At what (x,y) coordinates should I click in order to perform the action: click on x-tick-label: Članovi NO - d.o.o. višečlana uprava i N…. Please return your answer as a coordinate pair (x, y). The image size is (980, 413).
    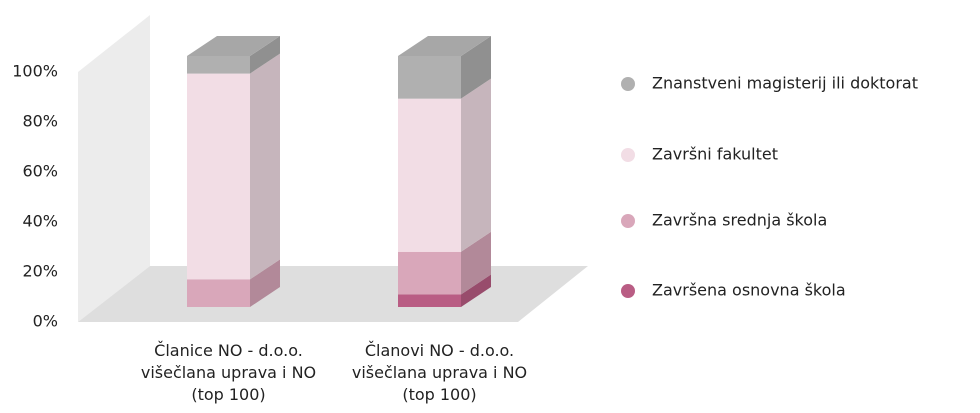
    Looking at the image, I should click on (439, 372).